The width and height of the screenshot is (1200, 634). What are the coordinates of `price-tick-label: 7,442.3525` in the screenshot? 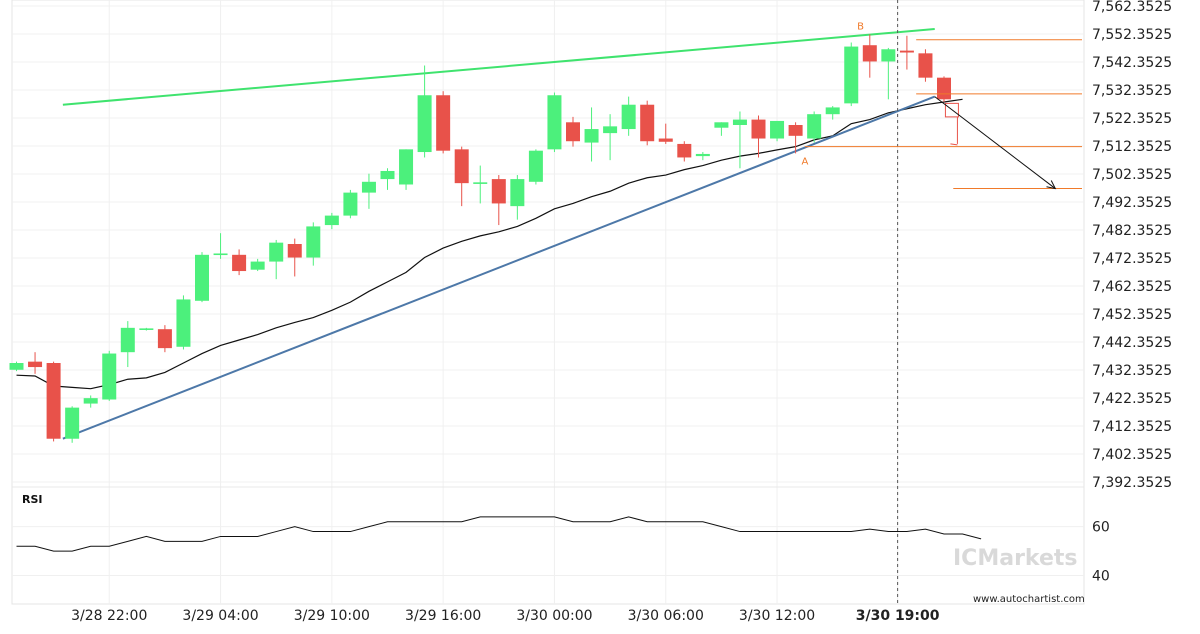 It's located at (1132, 343).